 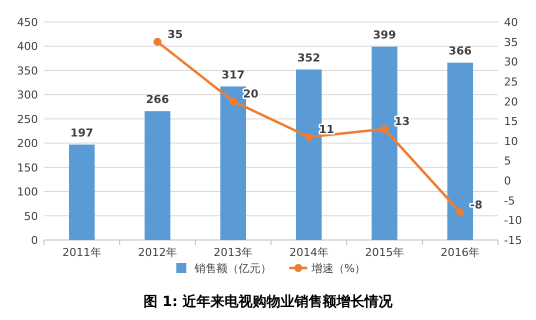 What do you see at coordinates (34, 240) in the screenshot?
I see `y-tick-label: 0` at bounding box center [34, 240].